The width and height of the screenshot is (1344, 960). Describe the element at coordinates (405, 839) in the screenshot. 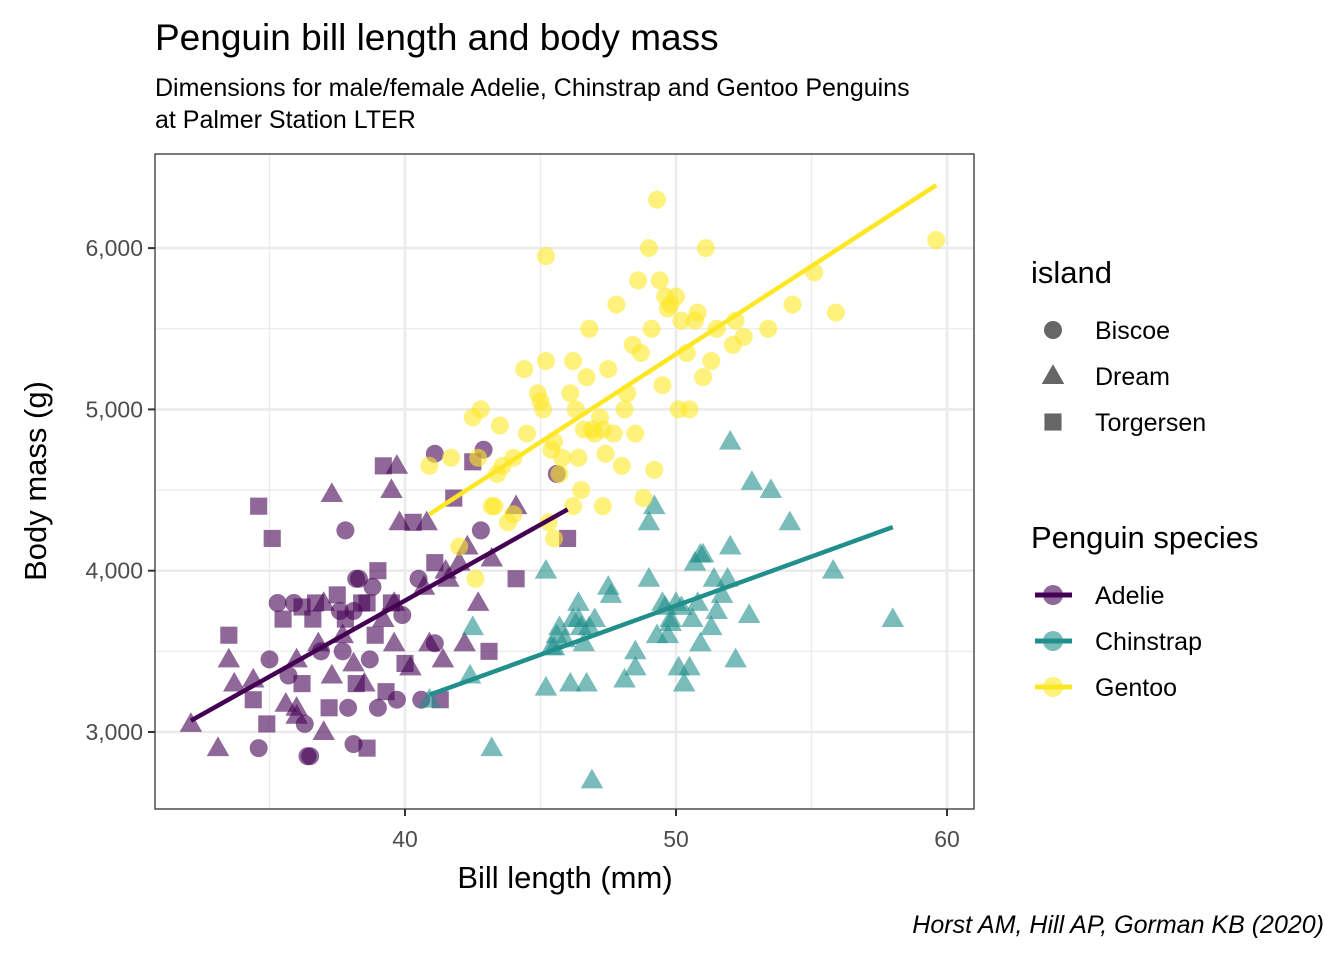

I see `x-tick-label: 40` at that location.